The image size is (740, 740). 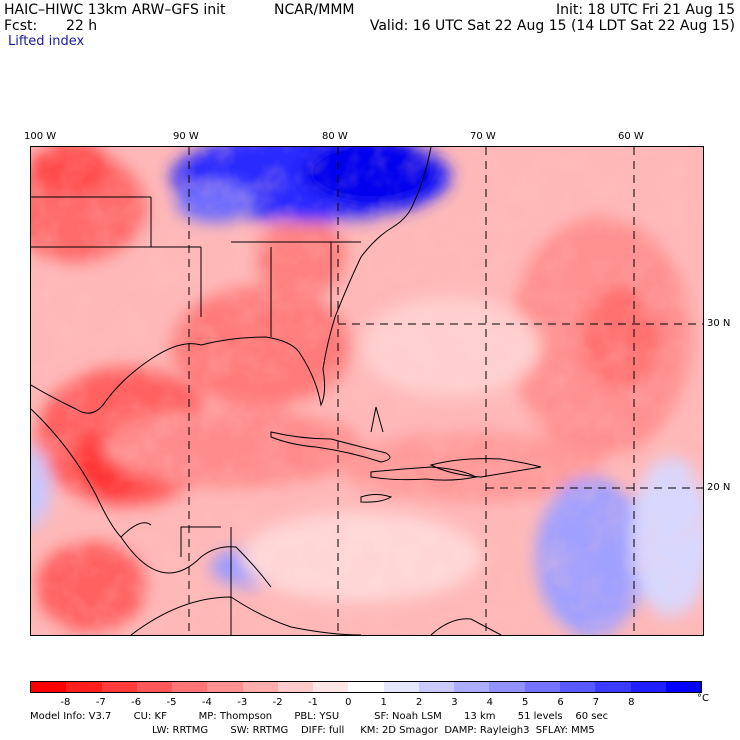 I want to click on lon-label-100w: 100 W, so click(x=40, y=136).